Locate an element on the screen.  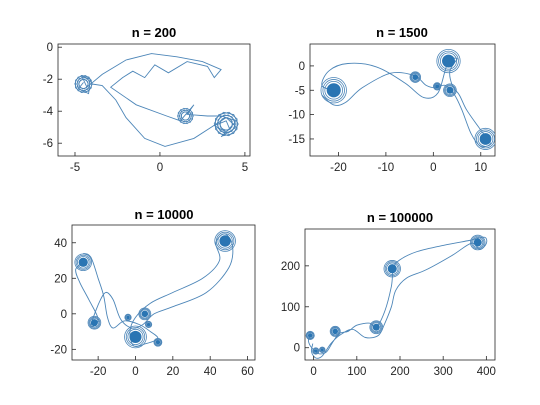
subplot-3-xtick-label-5: 60 is located at coordinates (247, 372).